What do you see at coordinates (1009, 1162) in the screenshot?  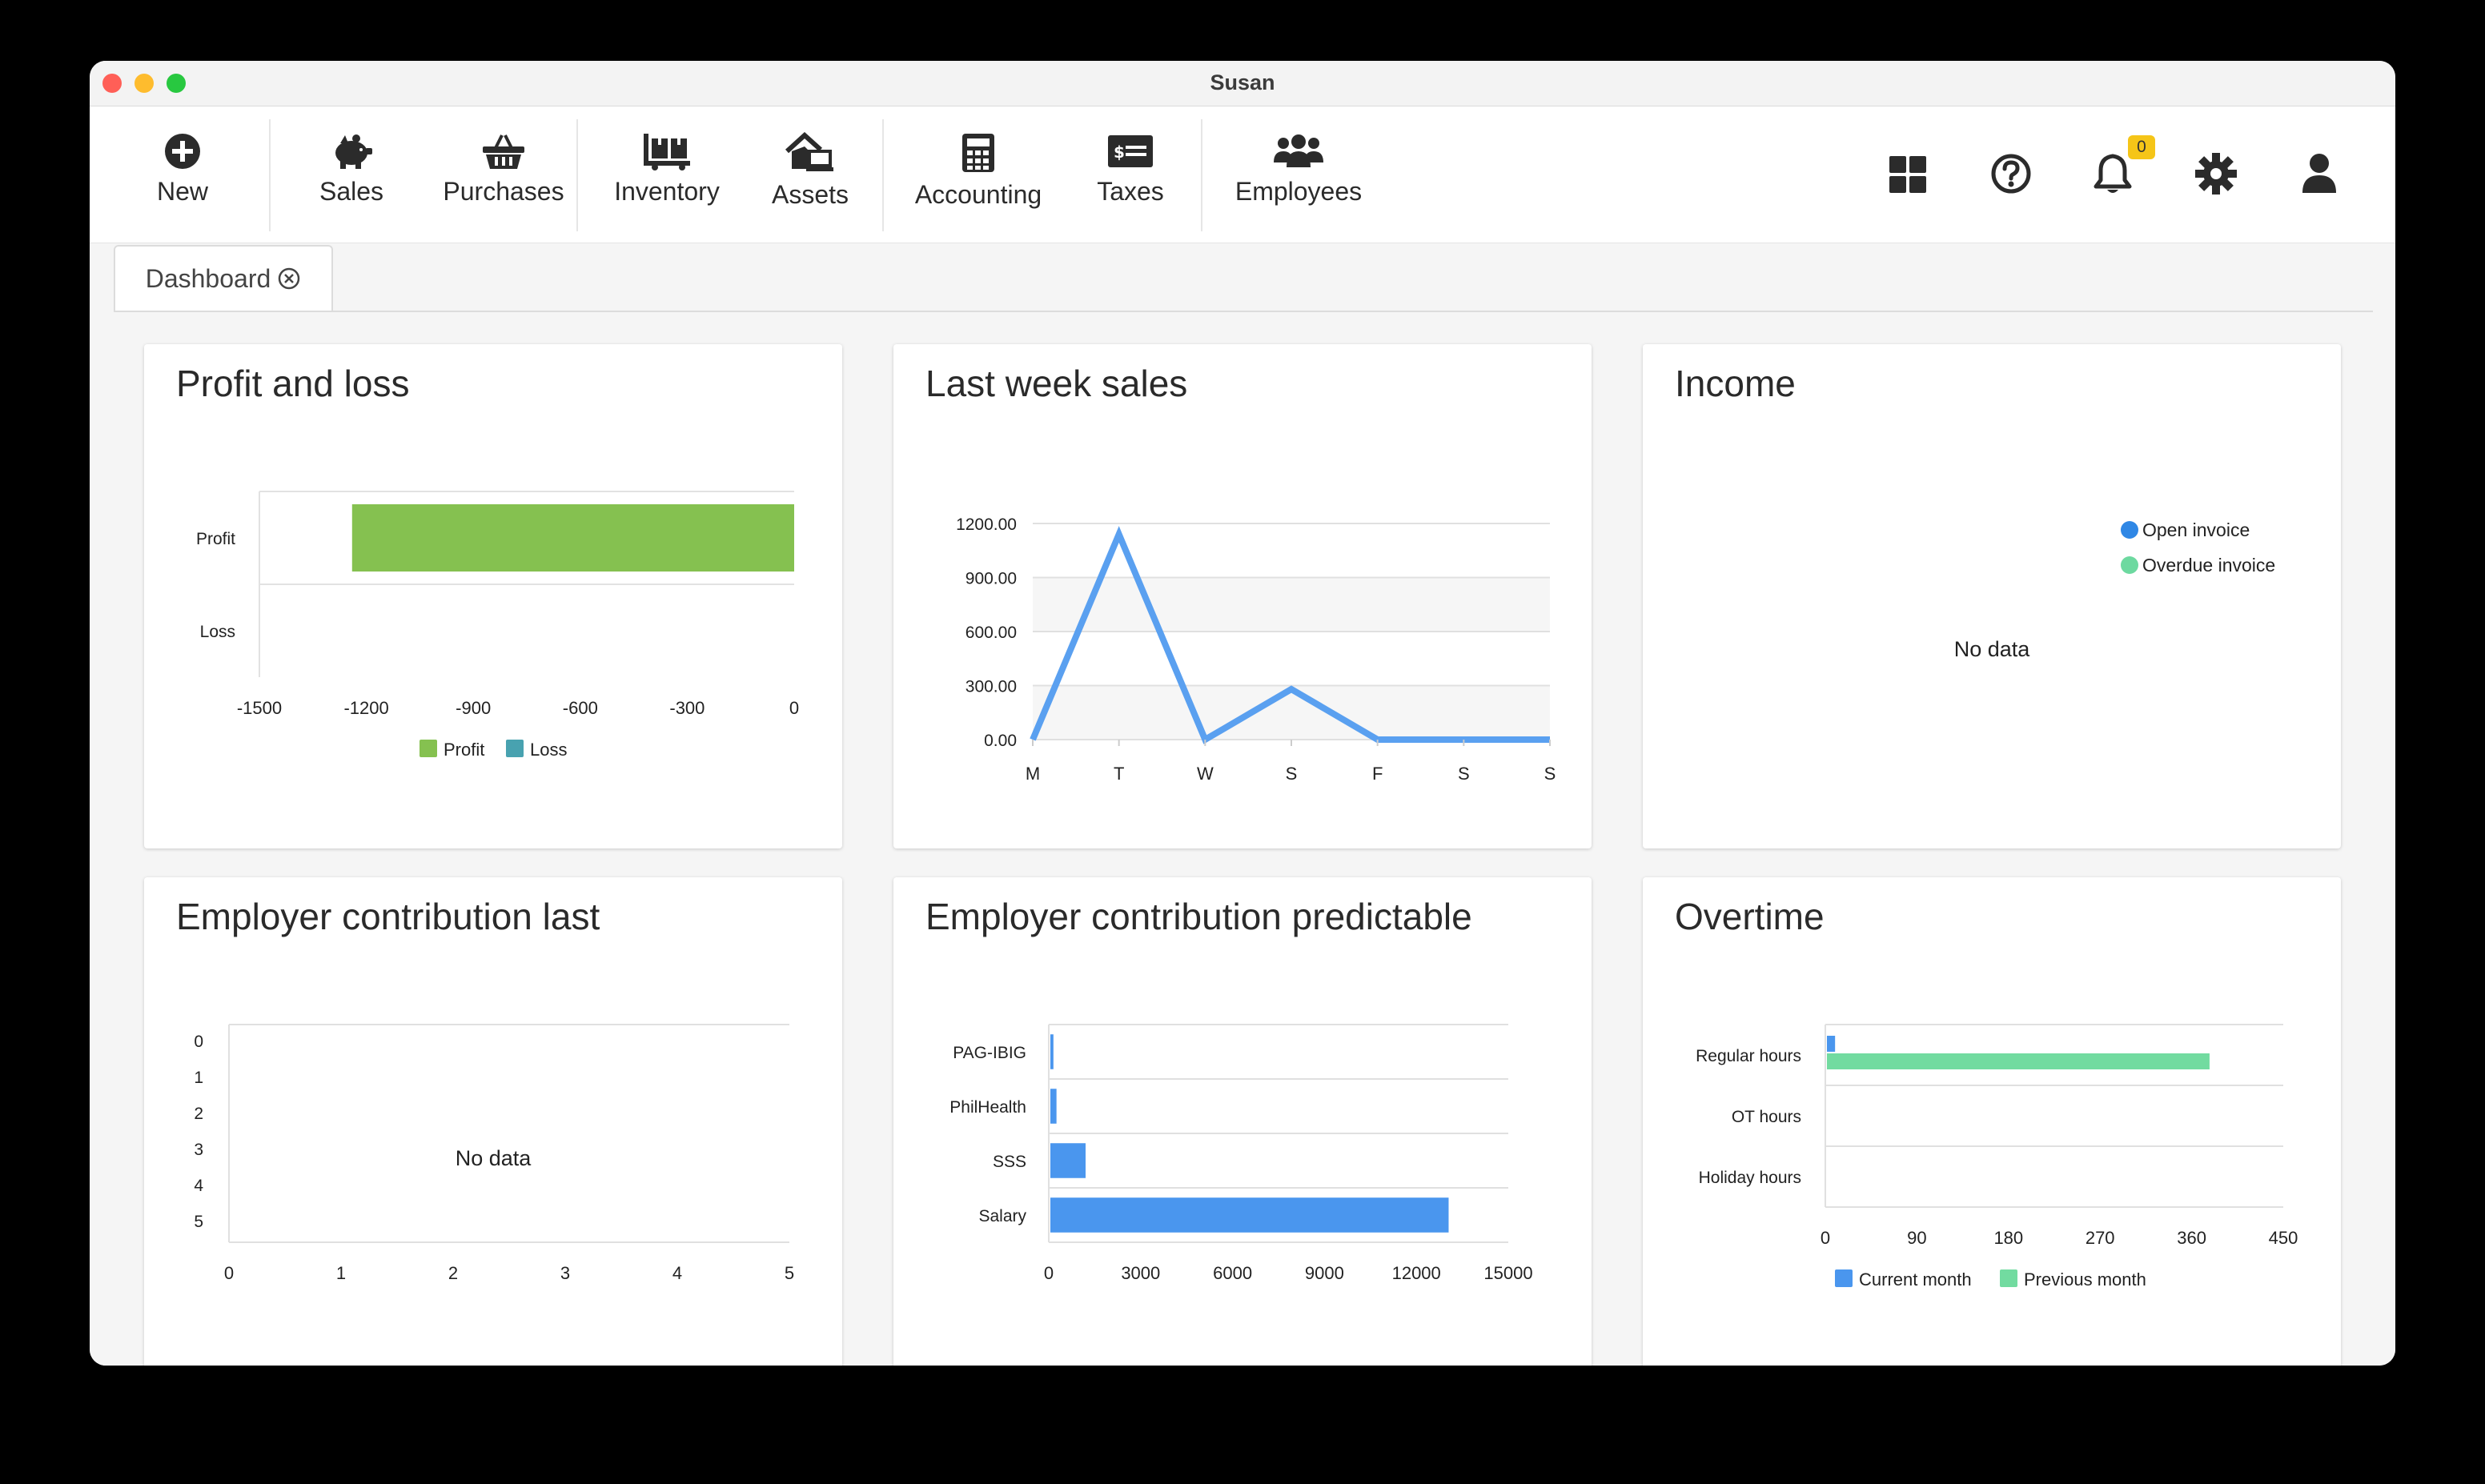 I see `y-tick-label: SSS` at bounding box center [1009, 1162].